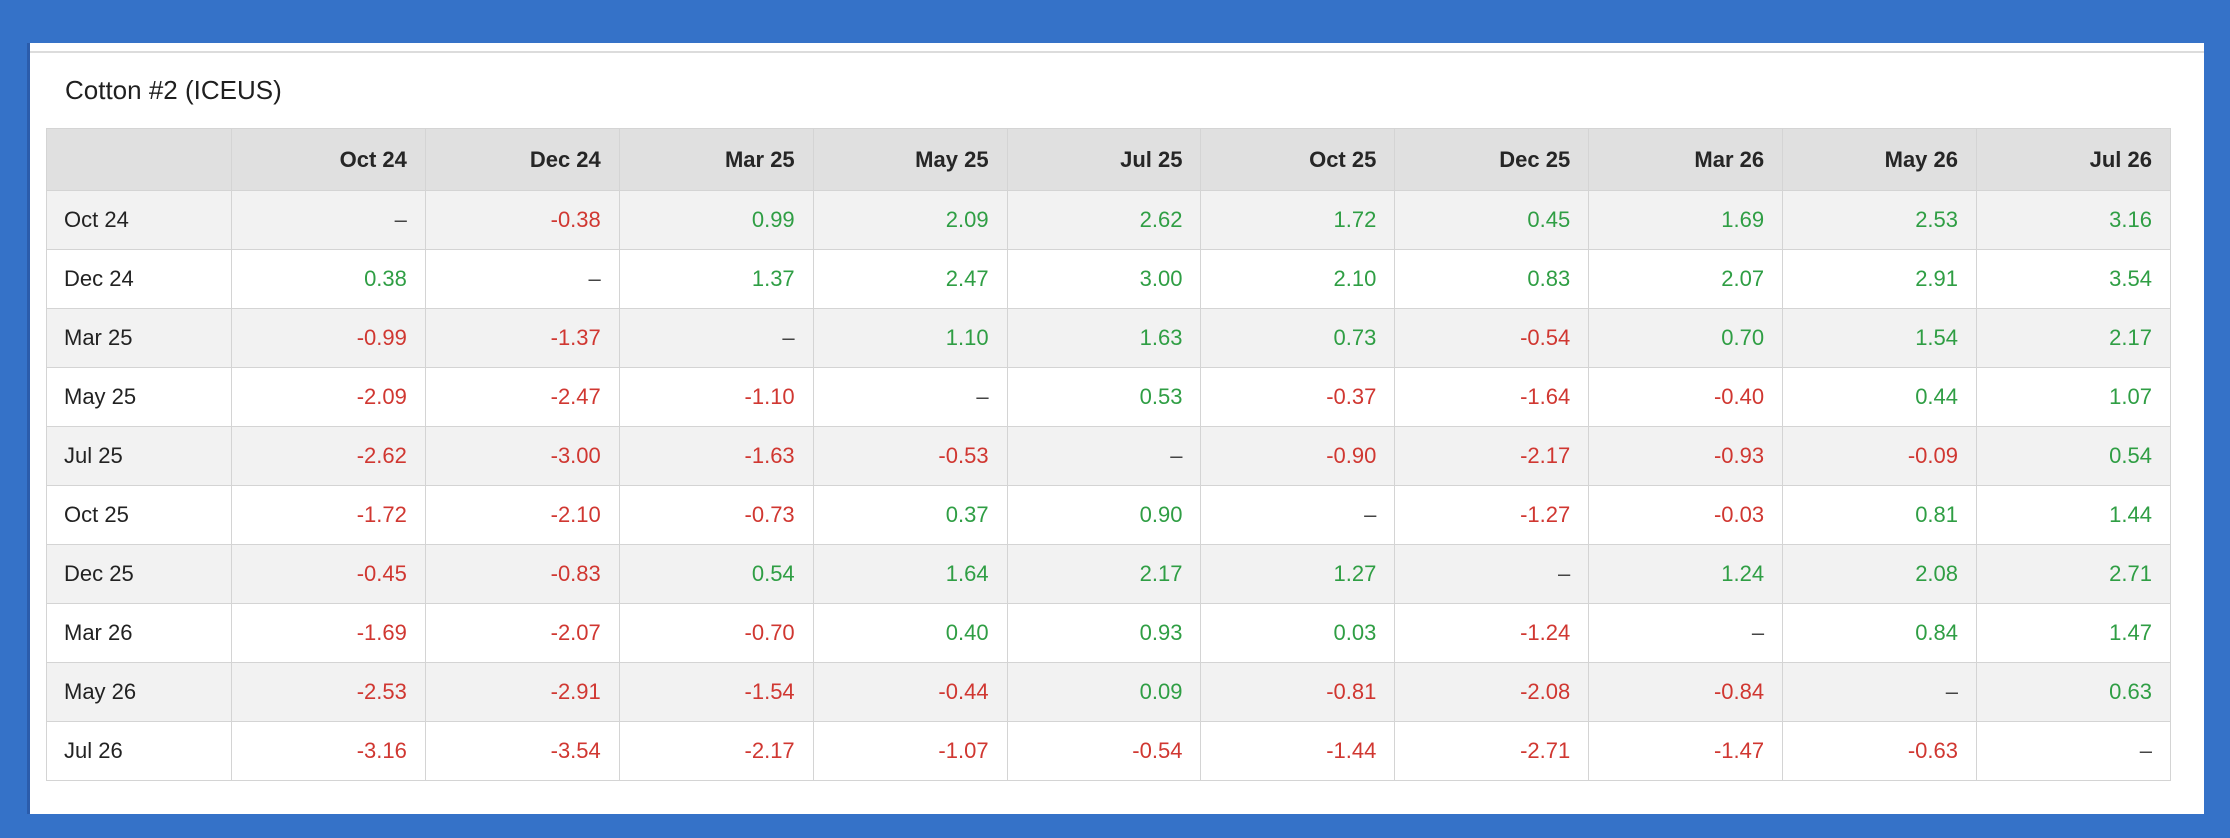 Image resolution: width=2230 pixels, height=838 pixels. What do you see at coordinates (139, 692) in the screenshot?
I see `row-header: May 26` at bounding box center [139, 692].